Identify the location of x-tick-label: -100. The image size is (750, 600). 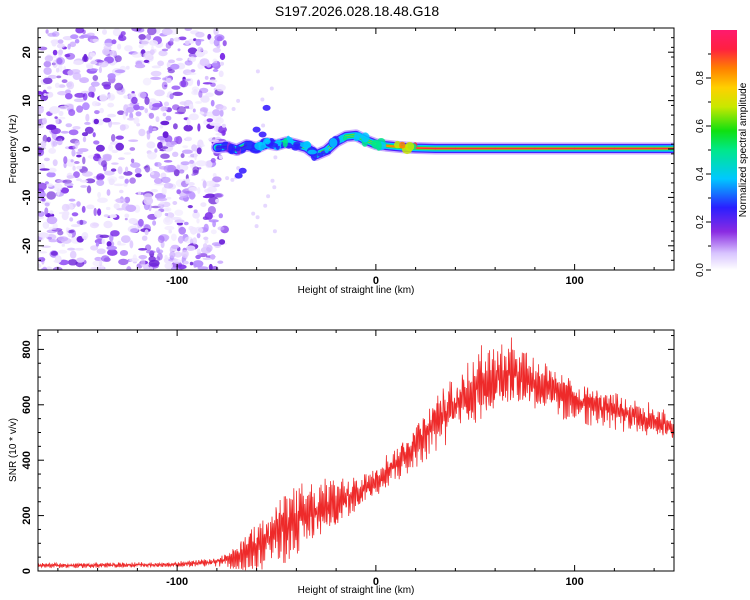
(177, 582).